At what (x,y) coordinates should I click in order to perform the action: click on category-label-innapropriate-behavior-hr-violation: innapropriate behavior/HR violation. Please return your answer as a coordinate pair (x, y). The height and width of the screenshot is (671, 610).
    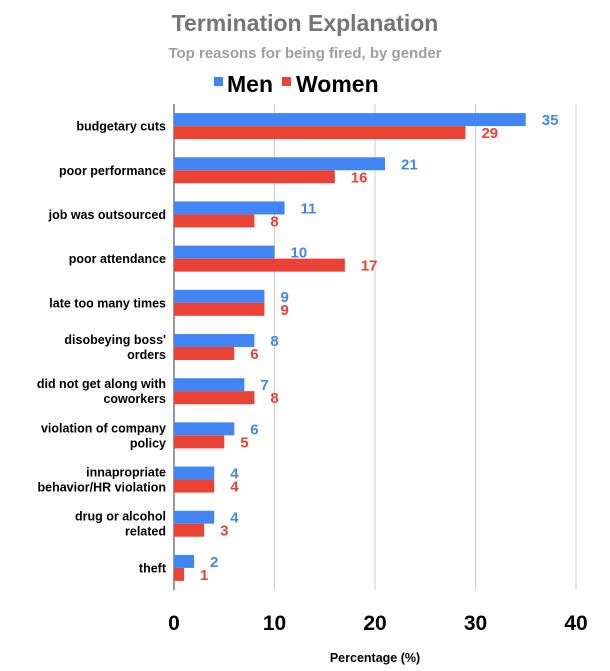
    Looking at the image, I should click on (102, 480).